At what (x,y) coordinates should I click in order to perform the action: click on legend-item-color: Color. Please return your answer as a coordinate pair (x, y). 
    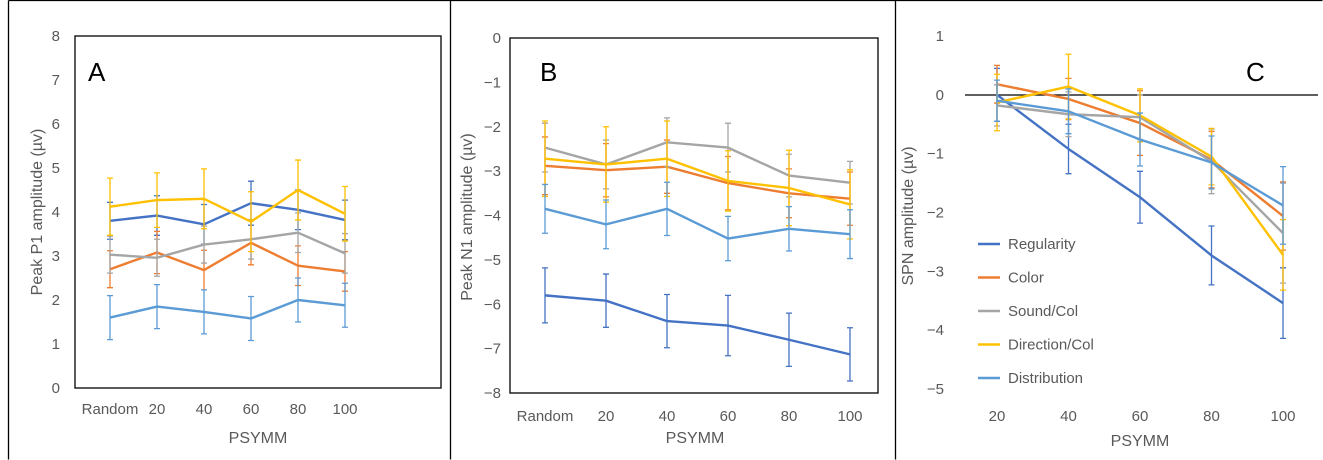
    Looking at the image, I should click on (1011, 278).